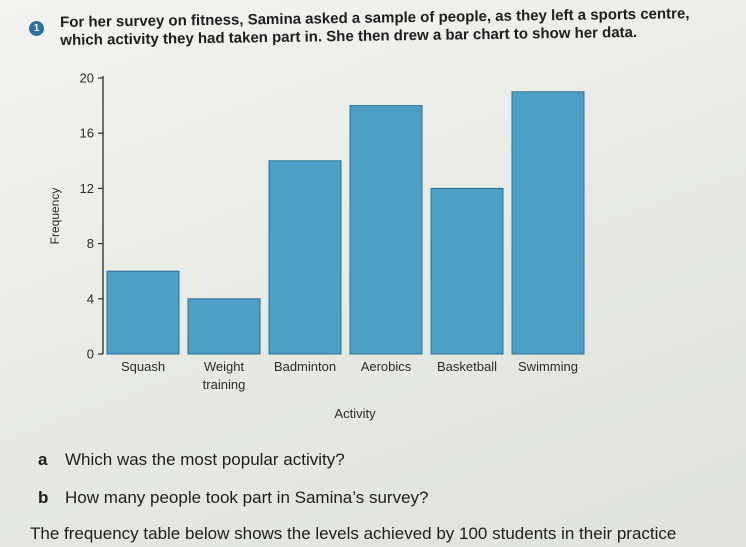  I want to click on x-tick-label-basketball: Basketball, so click(467, 366).